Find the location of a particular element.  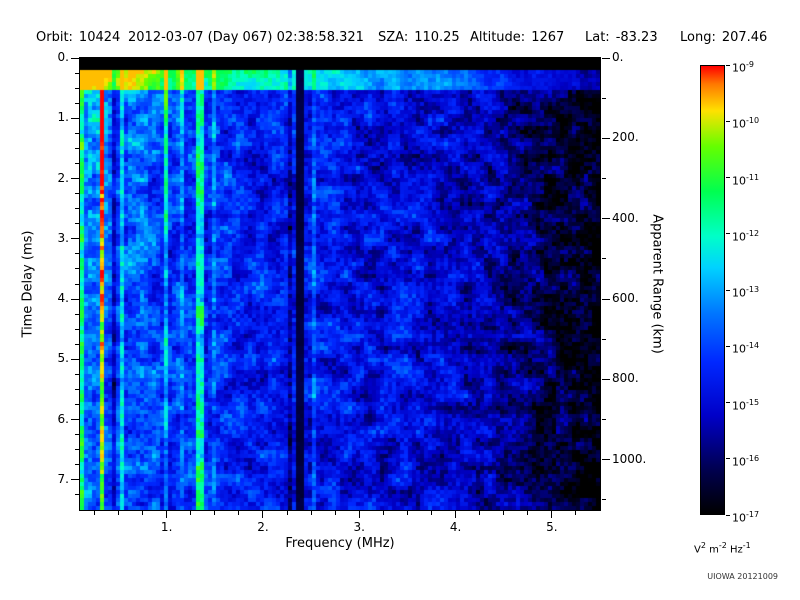

x-tick-label: 5. is located at coordinates (552, 527).